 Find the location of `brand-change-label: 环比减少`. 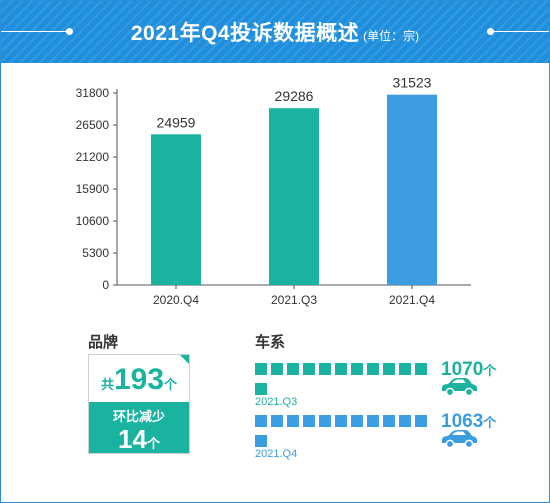

brand-change-label: 环比减少 is located at coordinates (138, 416).